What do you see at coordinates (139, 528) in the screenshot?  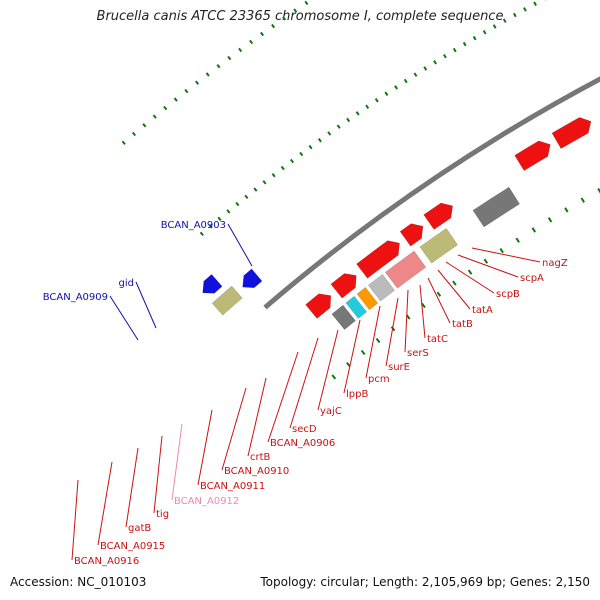 I see `inner-gene-label: gatB` at bounding box center [139, 528].